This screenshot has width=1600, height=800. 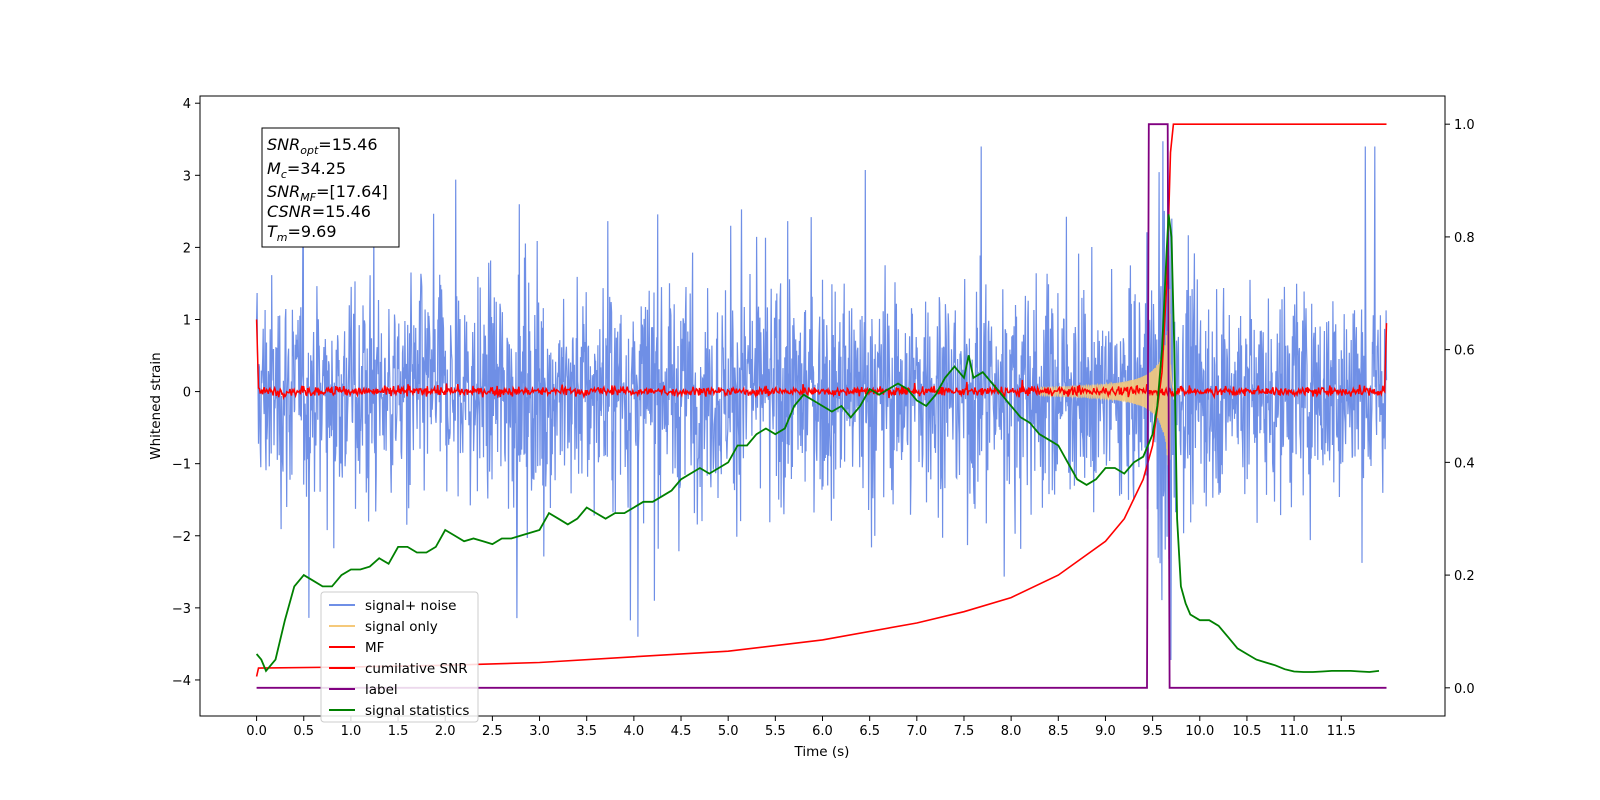 What do you see at coordinates (586, 731) in the screenshot?
I see `x-tick-label: 3.5` at bounding box center [586, 731].